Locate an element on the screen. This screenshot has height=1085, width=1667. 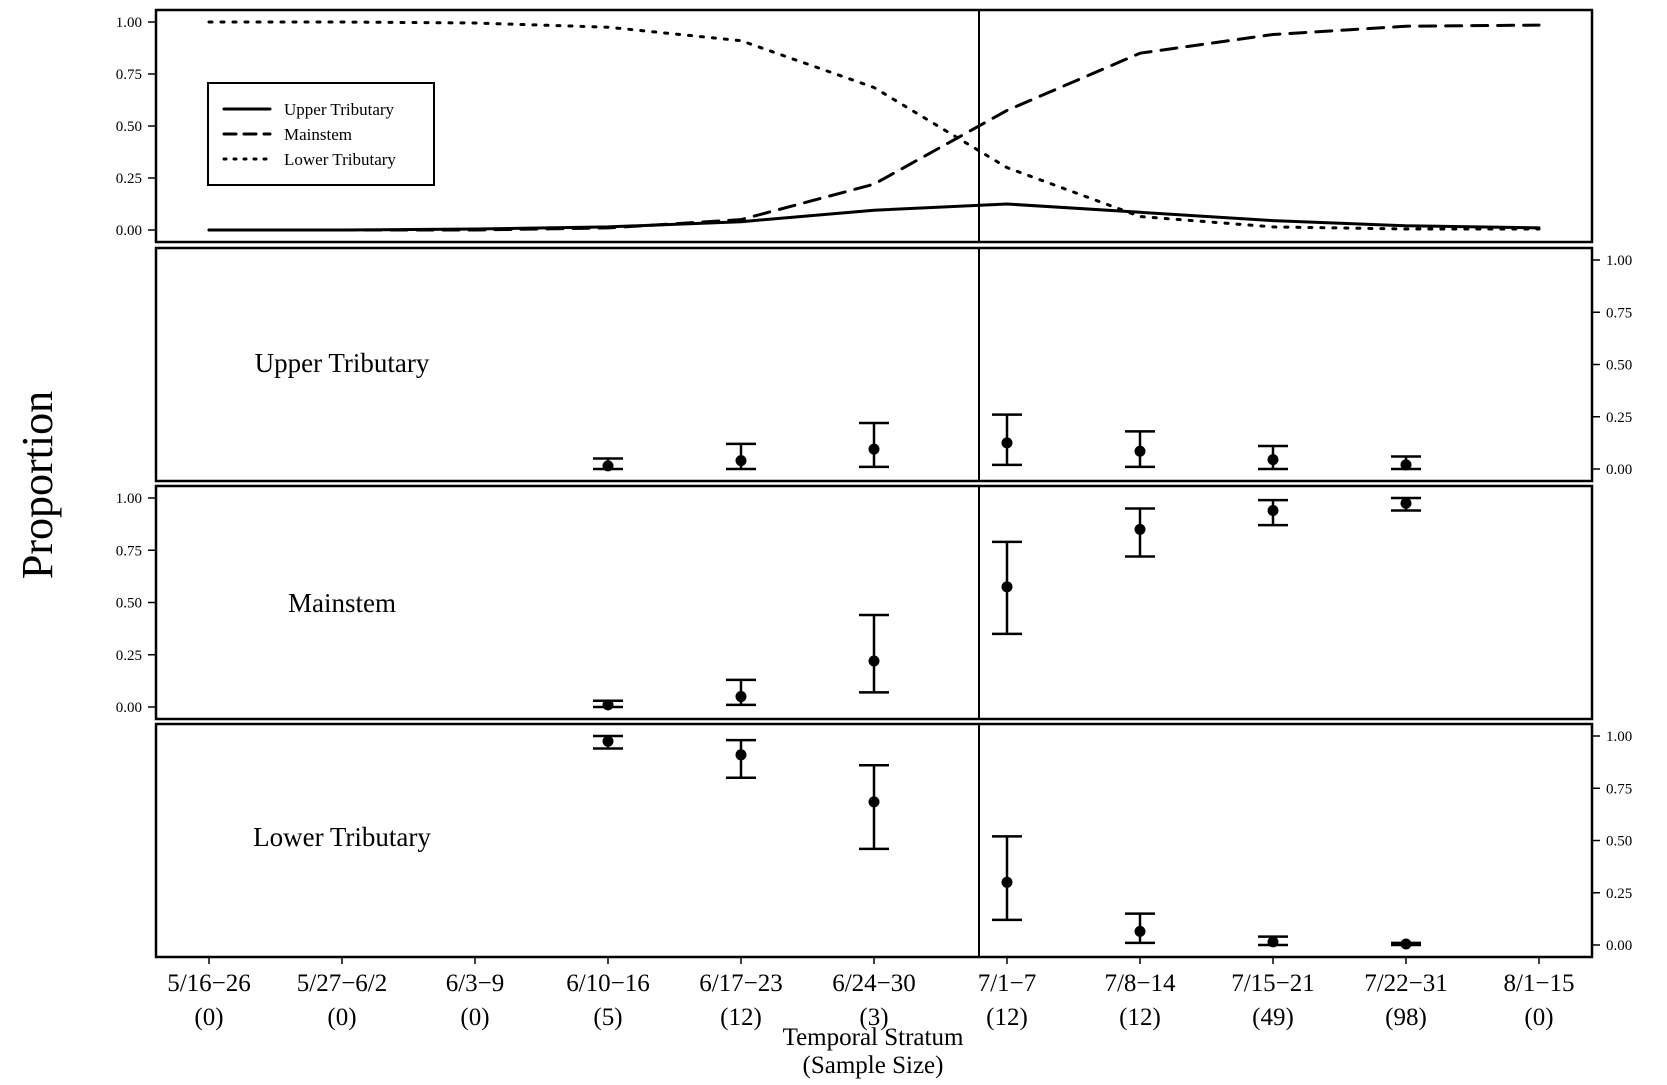
x-tick-label: 6/24−30 is located at coordinates (874, 983).